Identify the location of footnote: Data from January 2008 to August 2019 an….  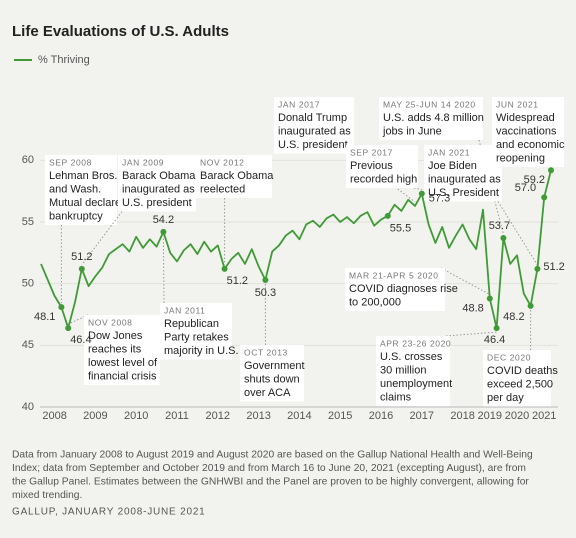
(272, 455).